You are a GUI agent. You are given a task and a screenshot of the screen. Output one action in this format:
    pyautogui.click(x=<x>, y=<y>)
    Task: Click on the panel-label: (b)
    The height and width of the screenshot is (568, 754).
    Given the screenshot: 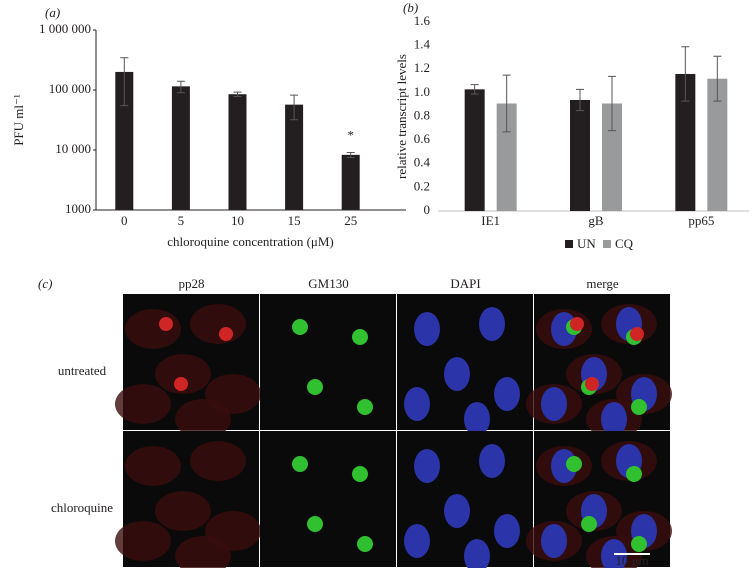 What is the action you would take?
    pyautogui.click(x=410, y=7)
    